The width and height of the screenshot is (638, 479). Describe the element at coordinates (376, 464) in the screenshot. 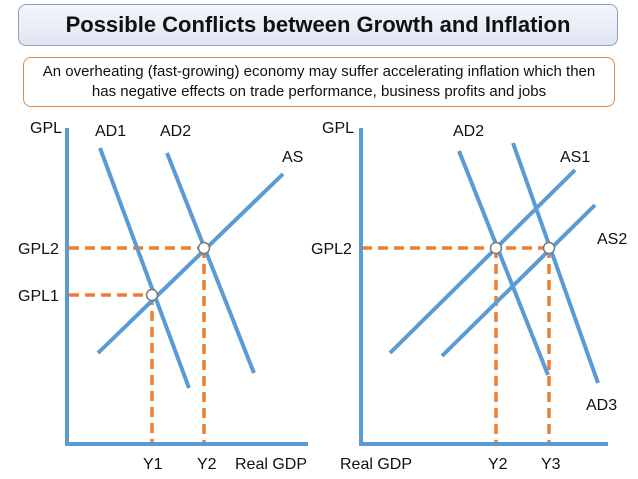

I see `right-x-axis-label: Real GDP` at that location.